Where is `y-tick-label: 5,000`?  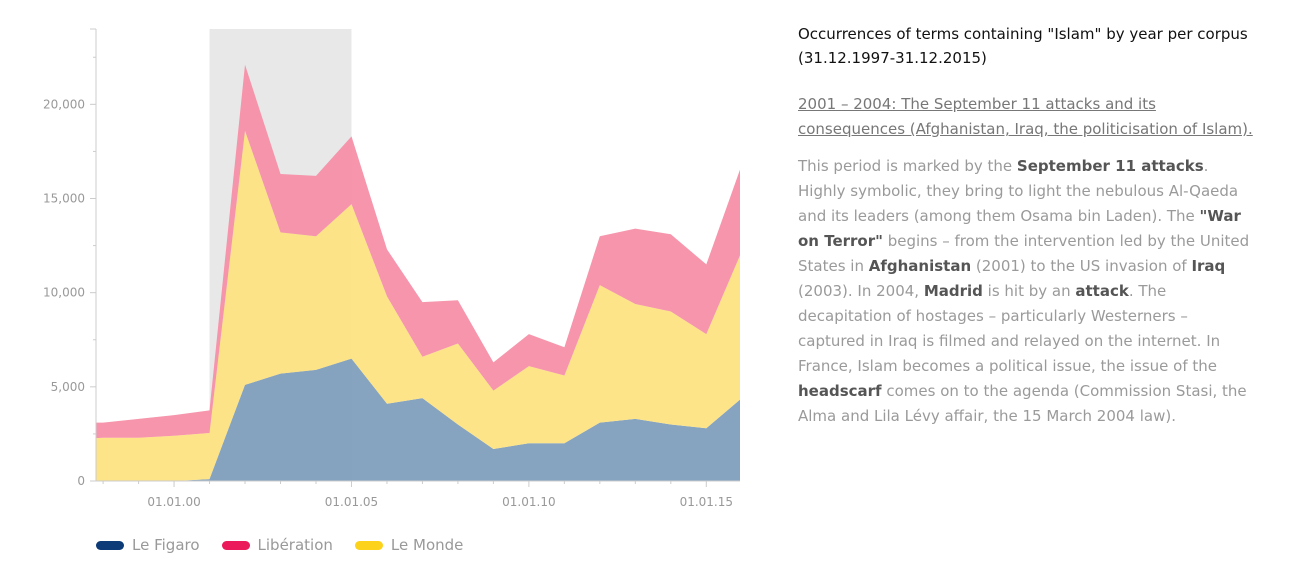 y-tick-label: 5,000 is located at coordinates (68, 387).